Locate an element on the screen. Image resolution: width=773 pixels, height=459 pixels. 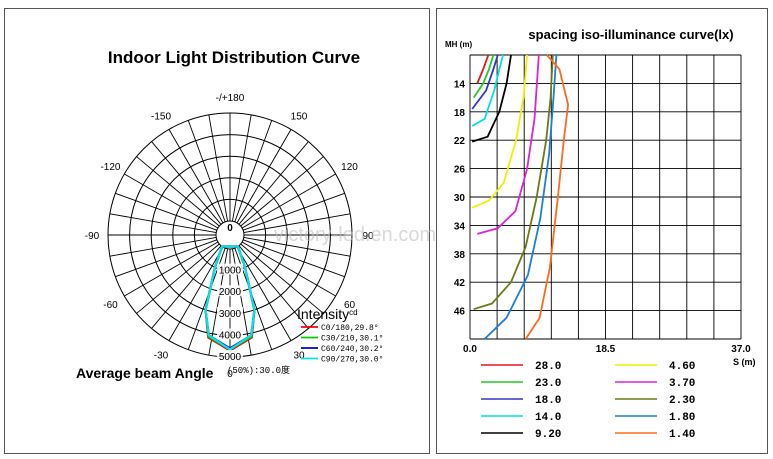
beam-angle-value: (50%):30.0度 is located at coordinates (258, 370).